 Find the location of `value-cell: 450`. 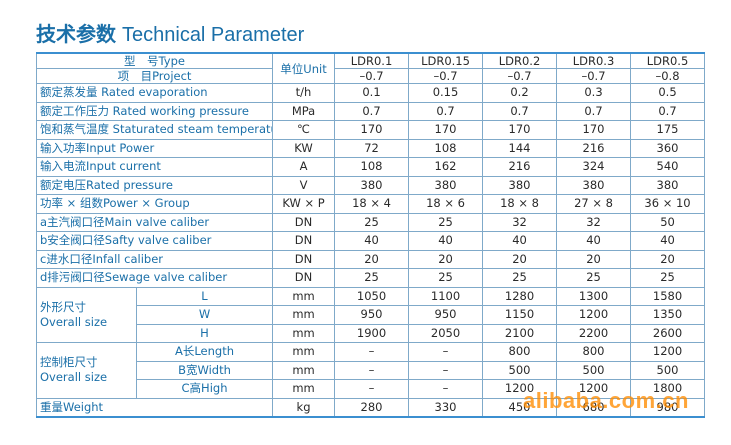

value-cell: 450 is located at coordinates (520, 407).